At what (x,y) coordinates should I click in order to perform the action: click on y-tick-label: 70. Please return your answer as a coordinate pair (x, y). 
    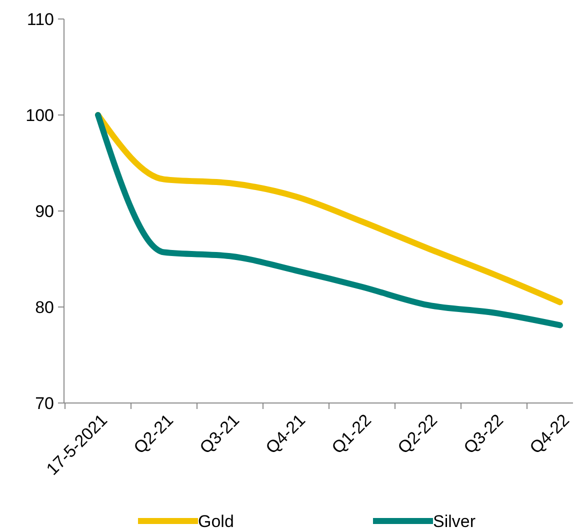
    Looking at the image, I should click on (44, 403).